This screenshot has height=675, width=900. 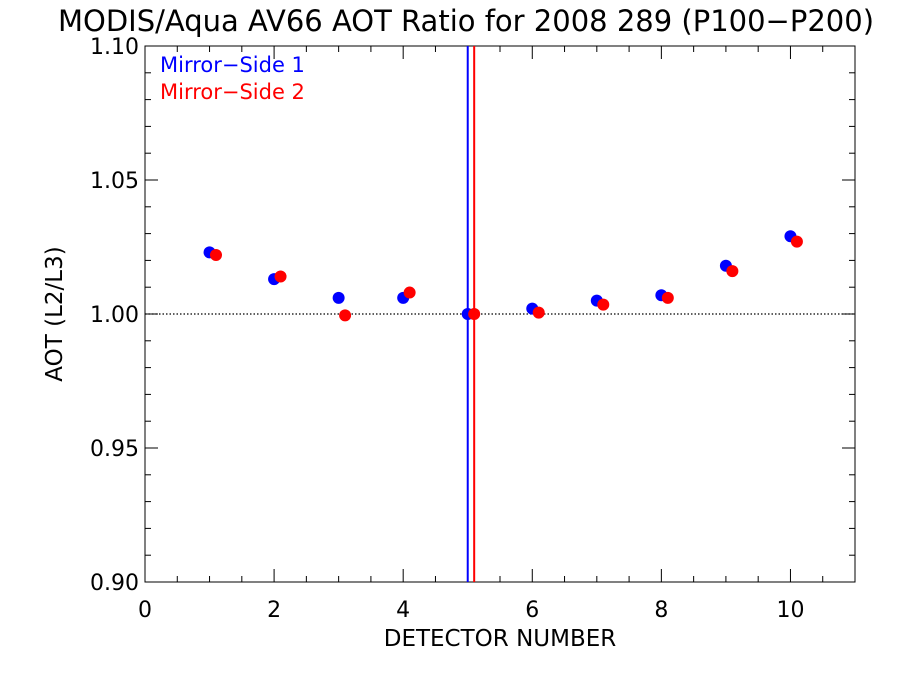 What do you see at coordinates (661, 610) in the screenshot?
I see `x-tick-label: 8` at bounding box center [661, 610].